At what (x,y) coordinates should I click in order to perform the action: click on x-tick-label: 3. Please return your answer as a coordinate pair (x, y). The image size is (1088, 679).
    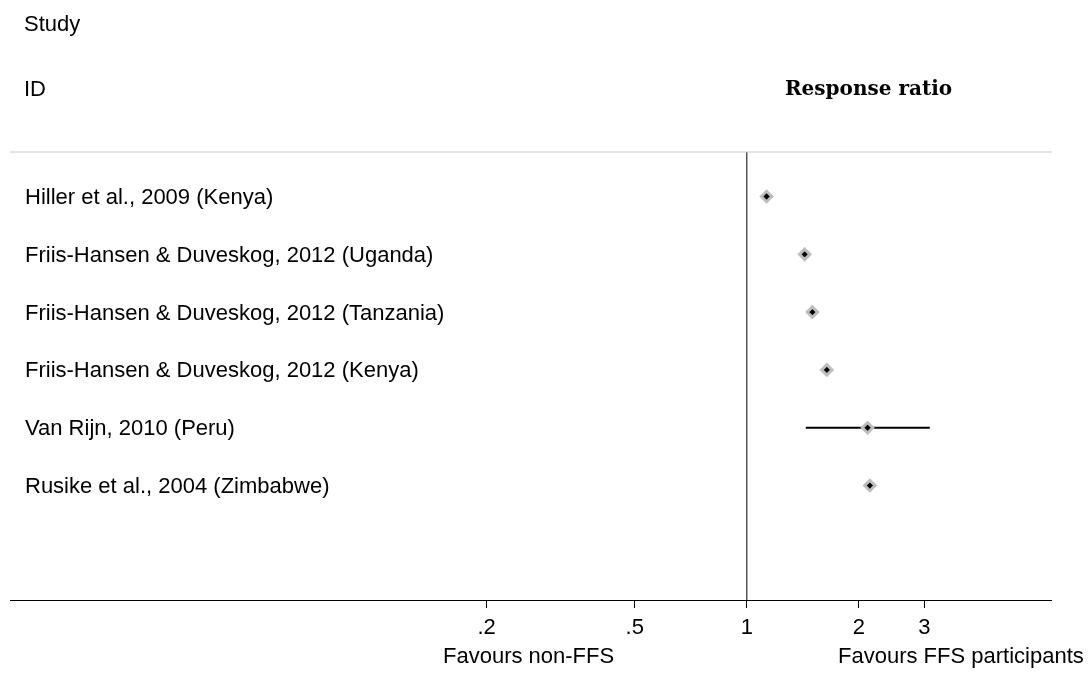
    Looking at the image, I should click on (924, 627).